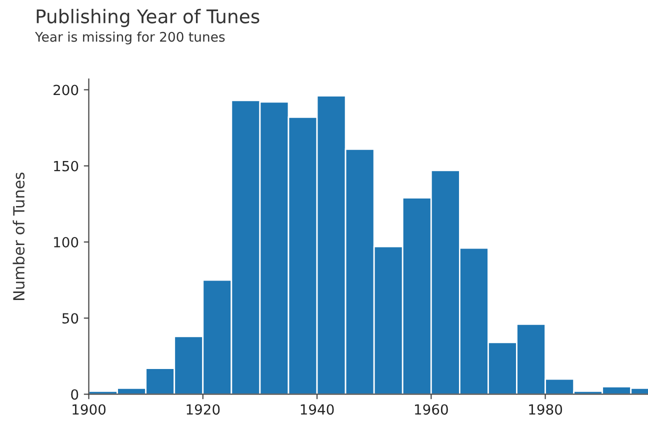 The image size is (648, 423). What do you see at coordinates (70, 318) in the screenshot?
I see `y-tick-label: 50` at bounding box center [70, 318].